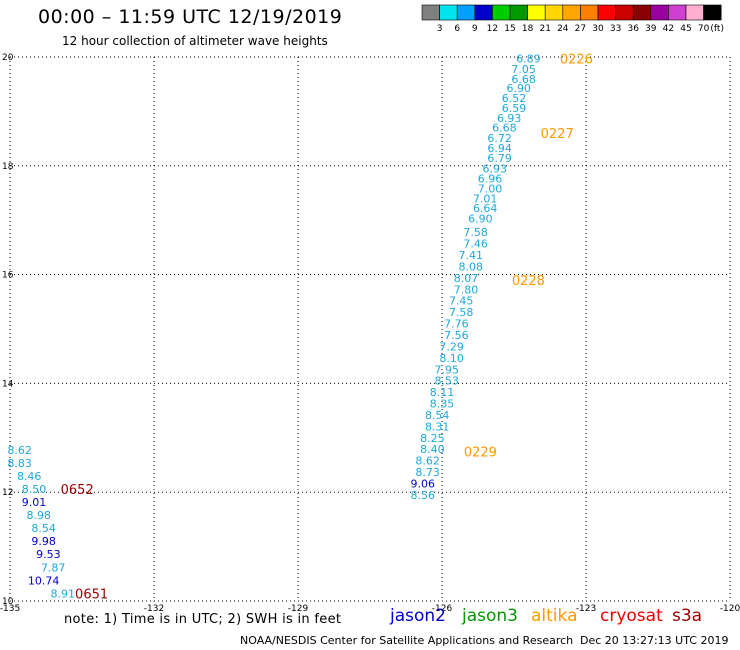  What do you see at coordinates (499, 138) in the screenshot?
I see `swh-data-label: 6.72` at bounding box center [499, 138].